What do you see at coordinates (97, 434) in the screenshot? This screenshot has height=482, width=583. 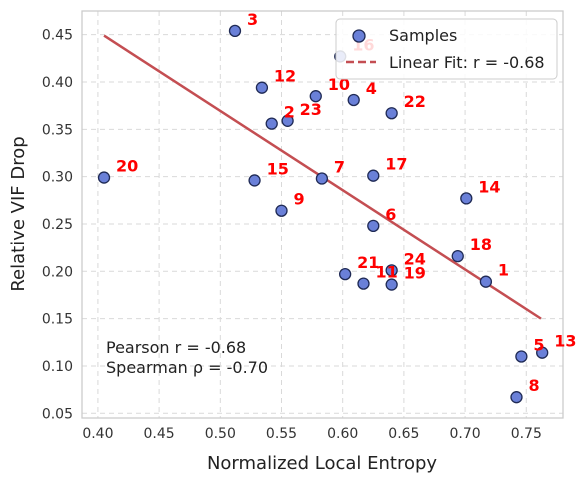 I see `x-tick-label: 0.40` at bounding box center [97, 434].